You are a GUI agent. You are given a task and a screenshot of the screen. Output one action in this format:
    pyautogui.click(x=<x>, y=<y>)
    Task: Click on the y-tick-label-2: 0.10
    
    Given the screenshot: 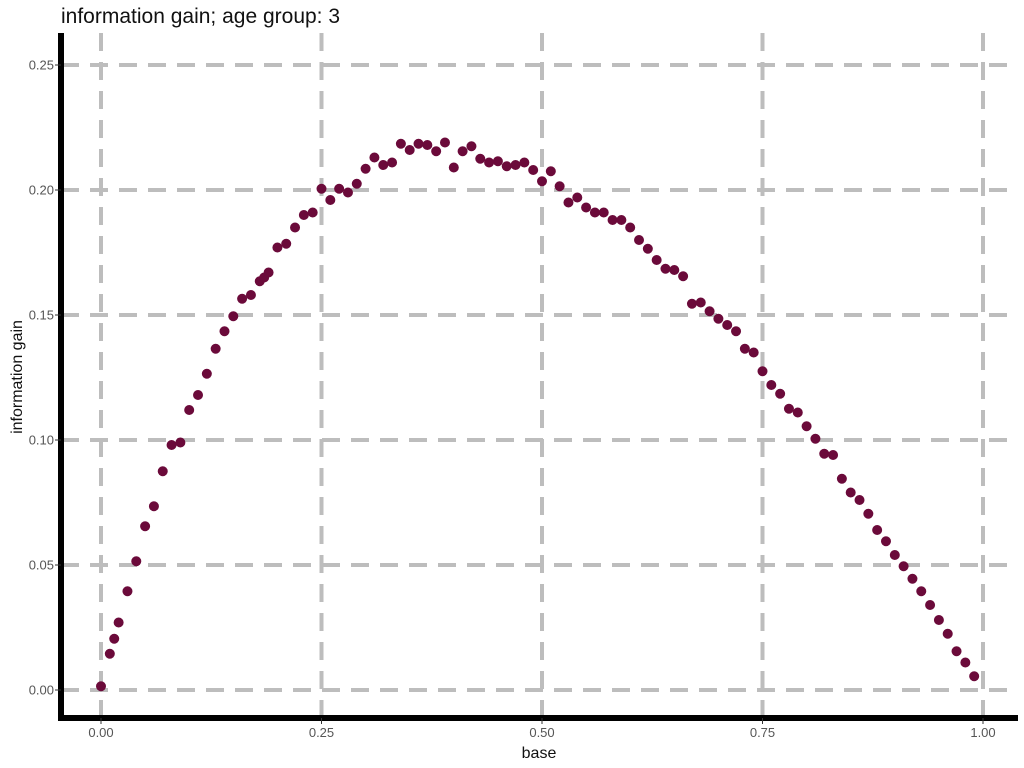 What is the action you would take?
    pyautogui.click(x=41, y=440)
    